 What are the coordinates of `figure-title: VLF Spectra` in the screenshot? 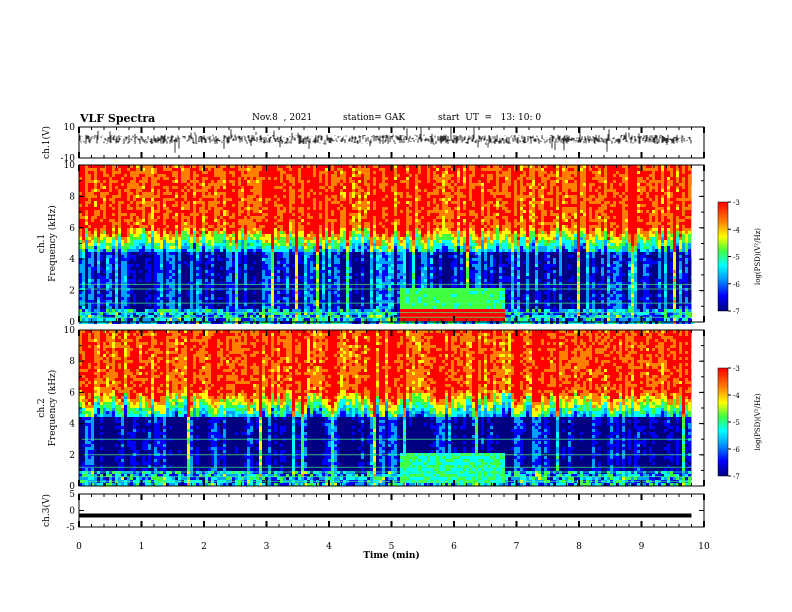 It's located at (117, 118).